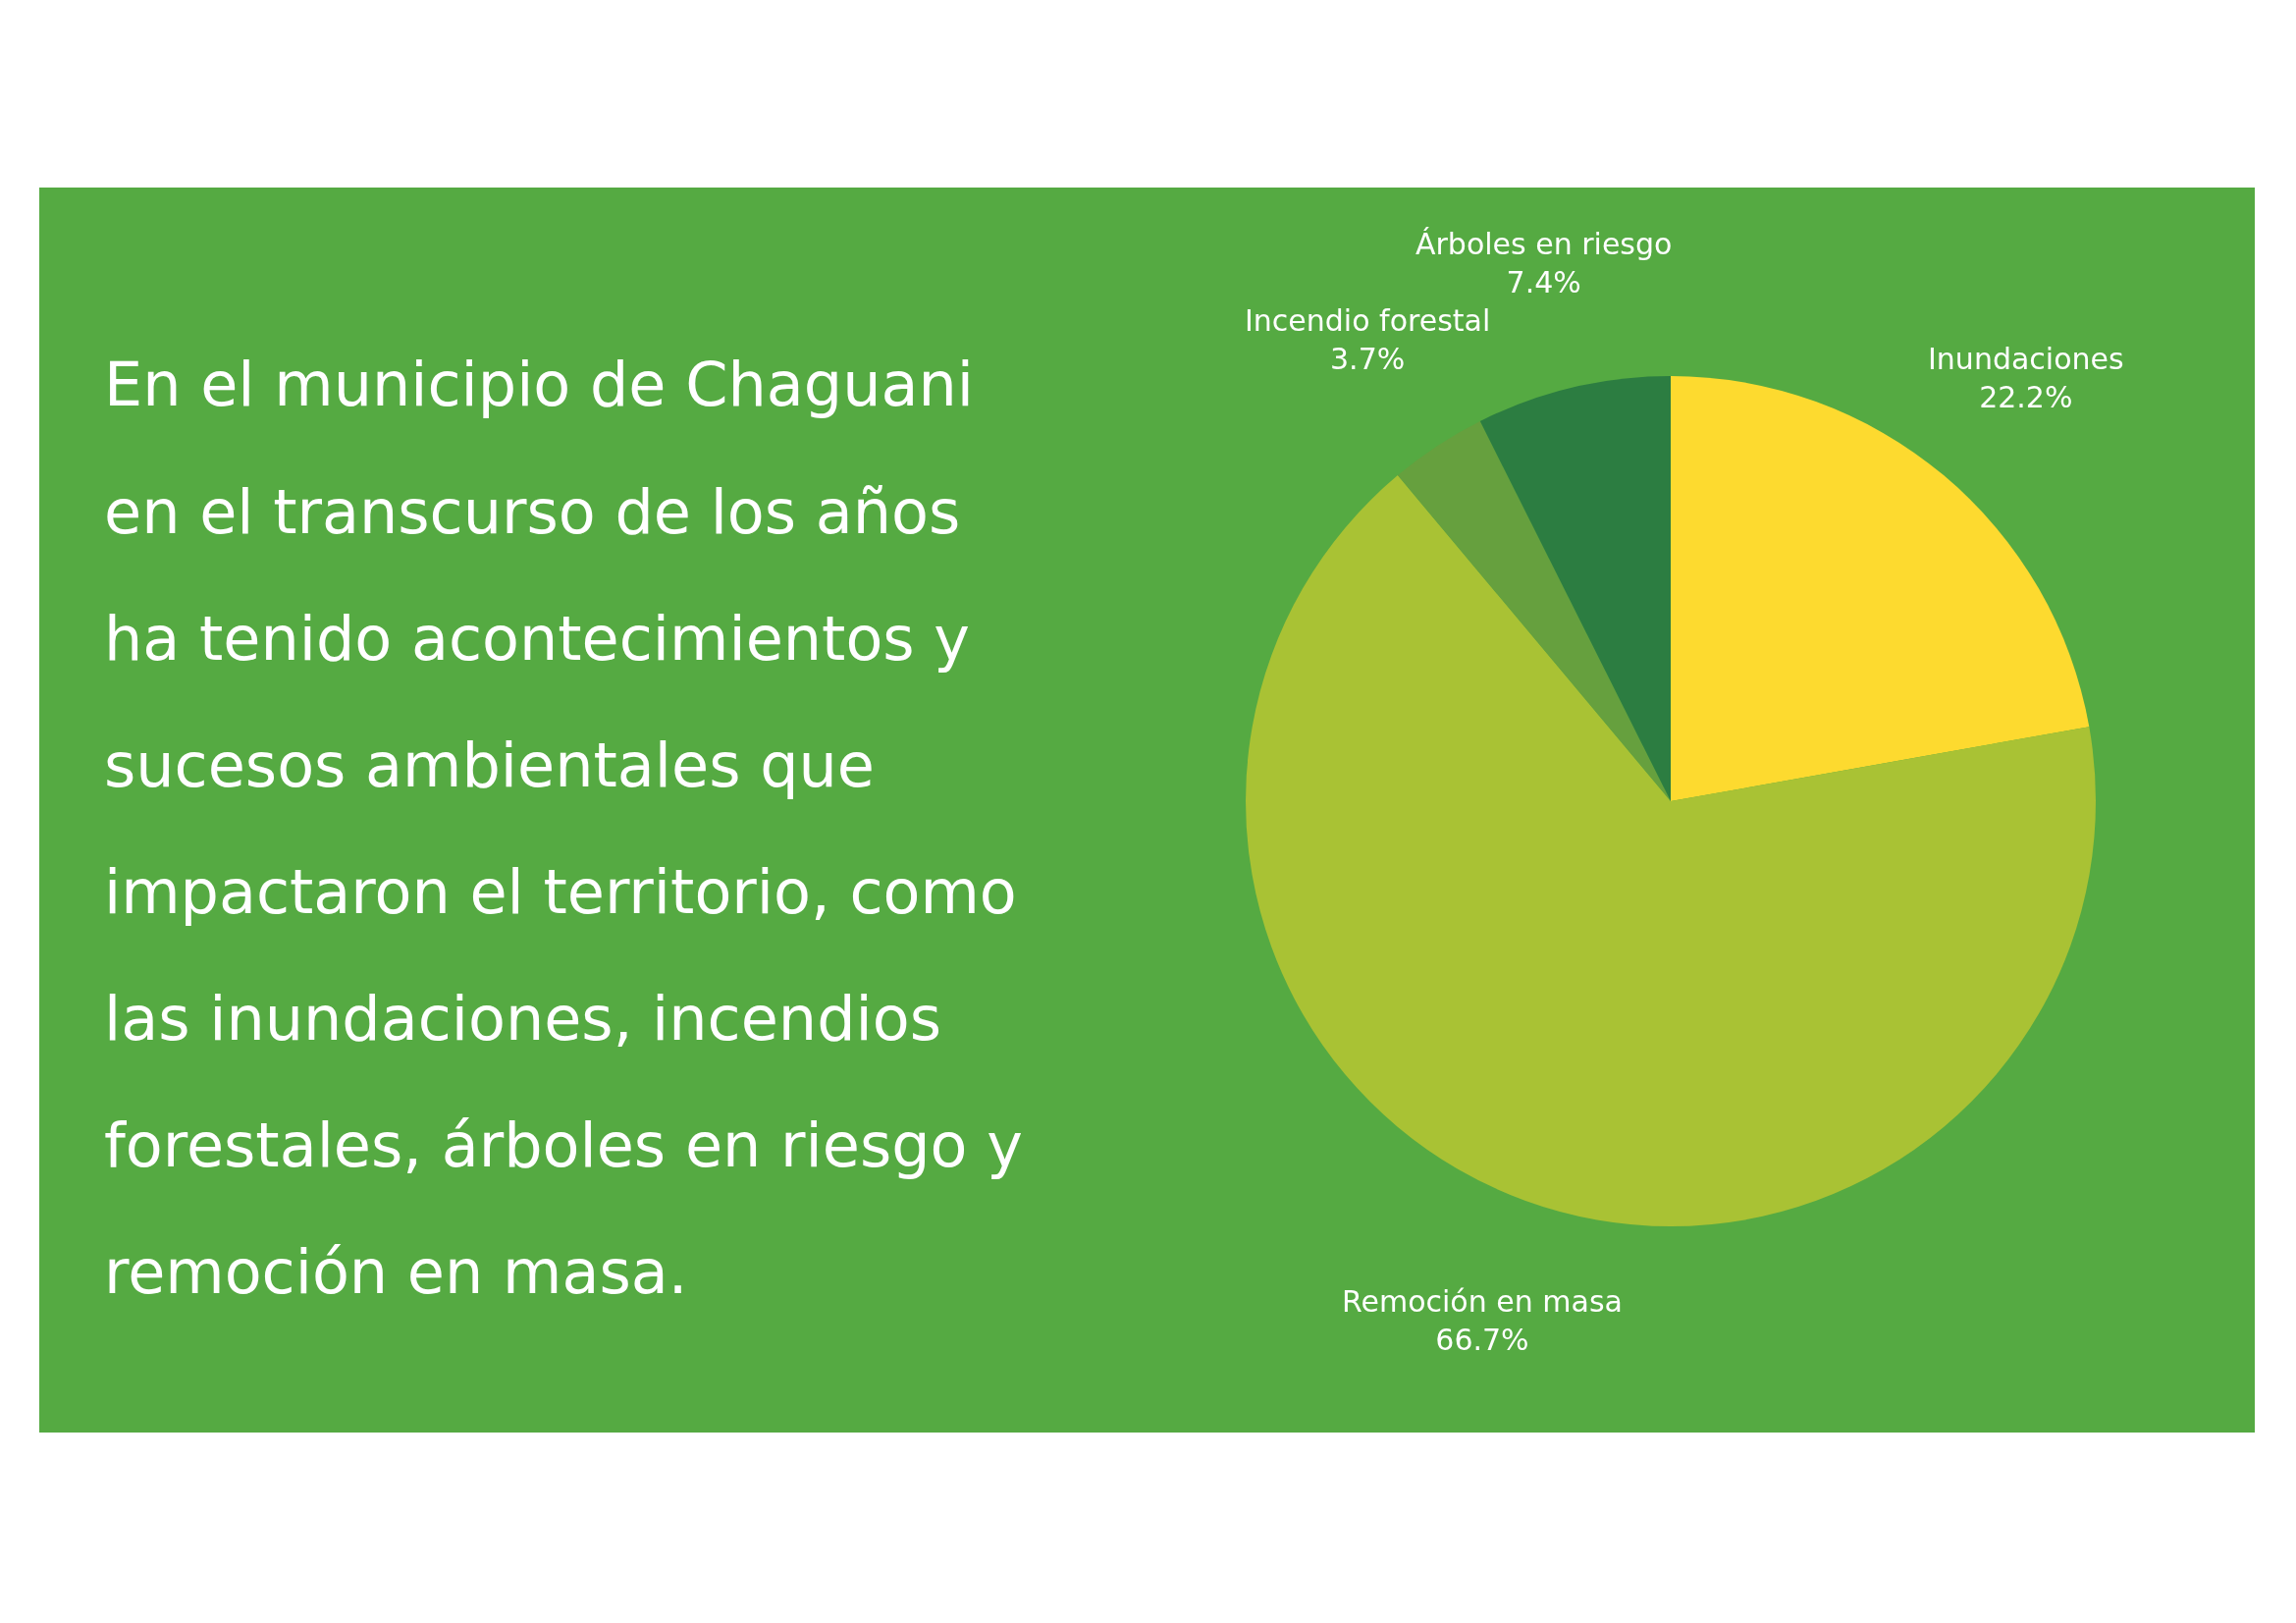 This screenshot has width=2296, height=1623. Describe the element at coordinates (1482, 1302) in the screenshot. I see `slice-label: Remoción en masa` at that location.